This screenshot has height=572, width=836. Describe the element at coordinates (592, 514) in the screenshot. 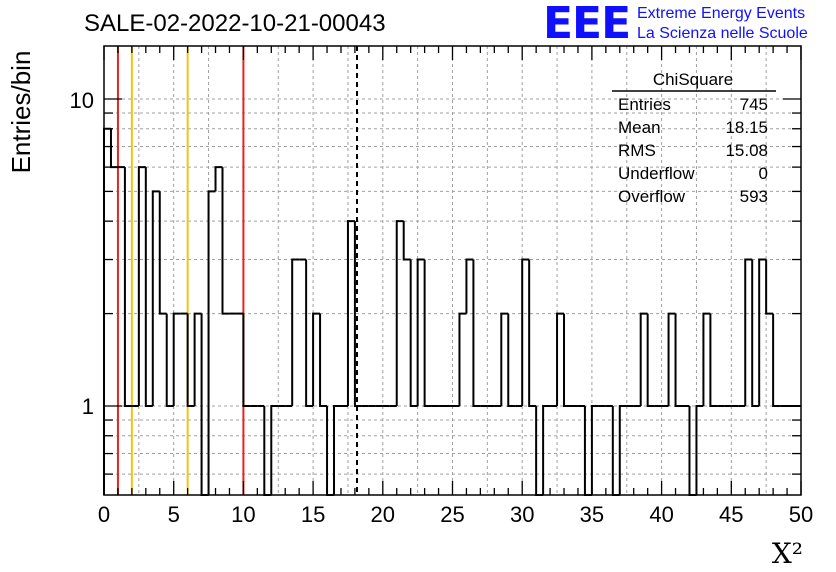

I see `x-tick-label: 35` at that location.